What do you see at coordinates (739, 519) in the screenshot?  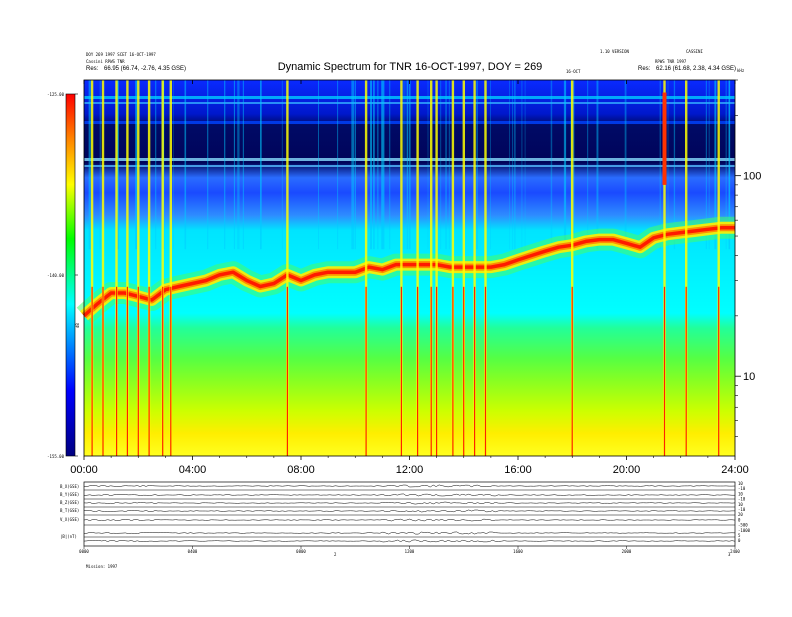 I see `panel-right-label-7: 0` at bounding box center [739, 519].